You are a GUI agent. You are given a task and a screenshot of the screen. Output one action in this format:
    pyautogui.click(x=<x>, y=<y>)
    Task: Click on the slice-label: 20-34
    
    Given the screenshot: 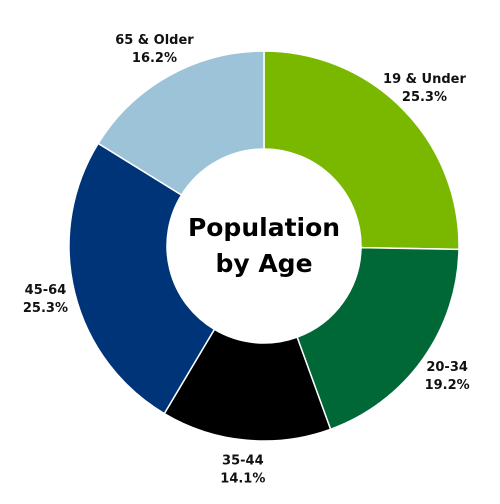 What is the action you would take?
    pyautogui.click(x=447, y=367)
    